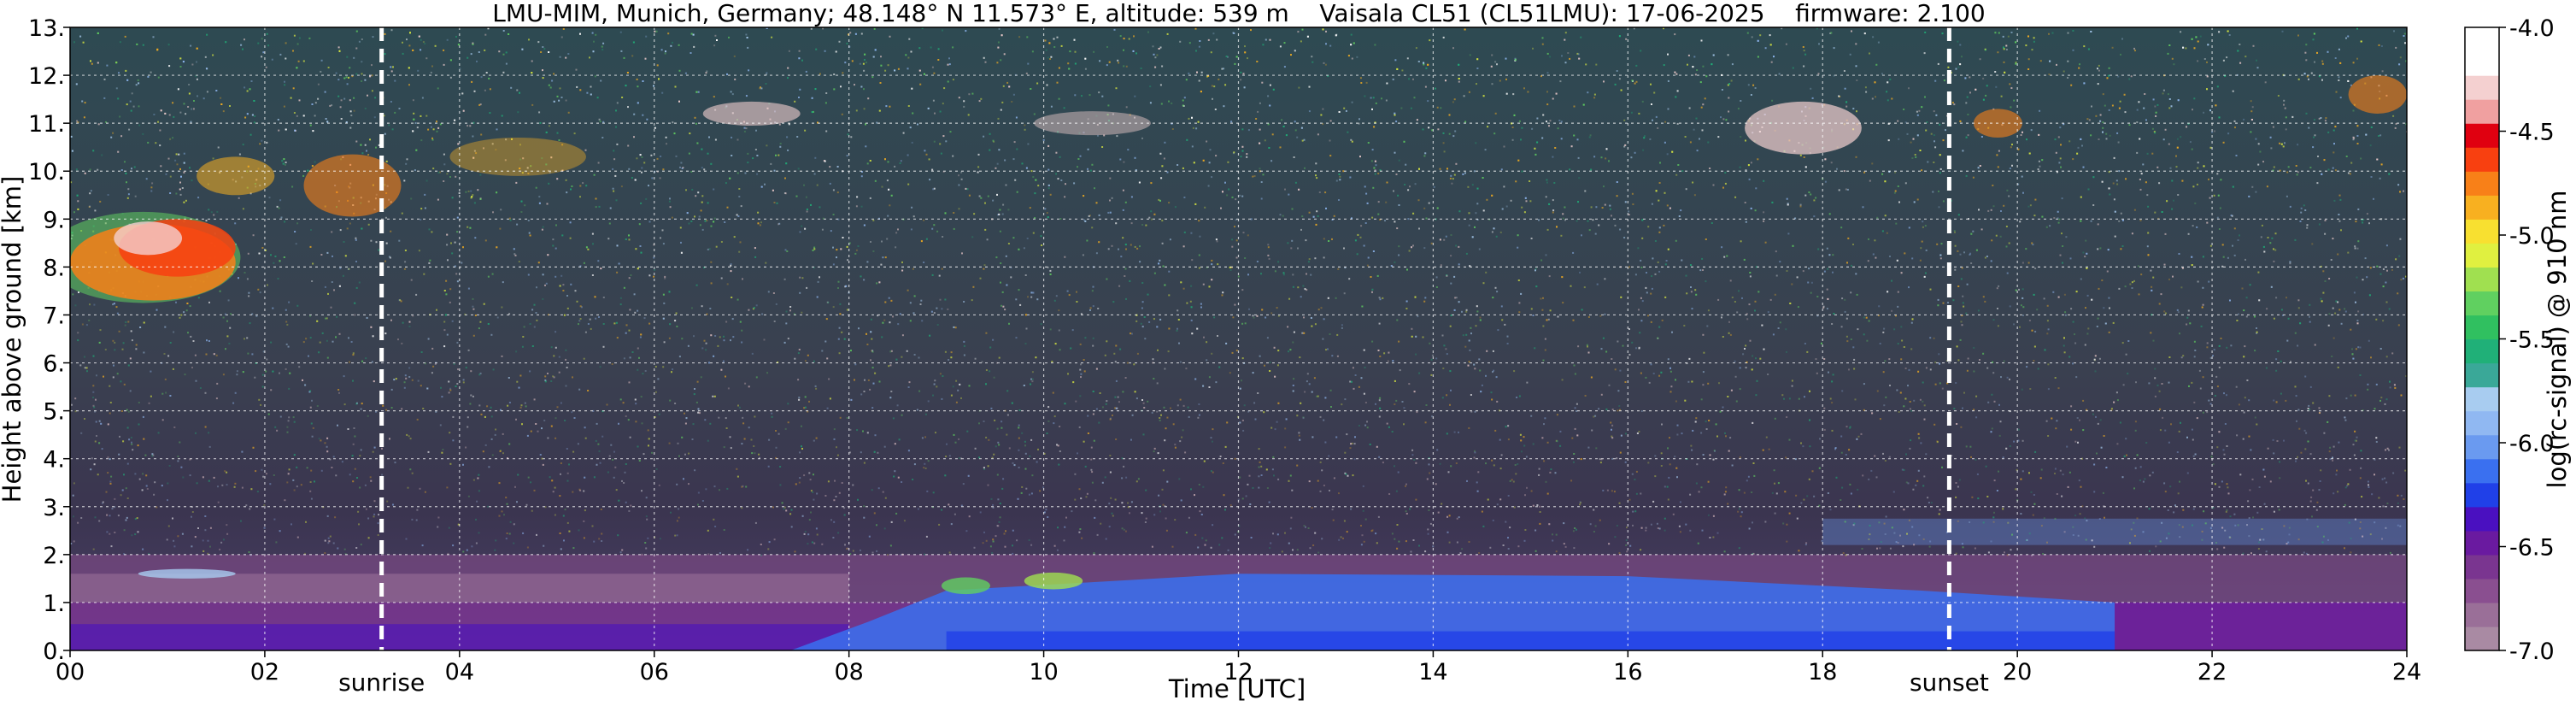  I want to click on y-tick-label: 11., so click(46, 124).